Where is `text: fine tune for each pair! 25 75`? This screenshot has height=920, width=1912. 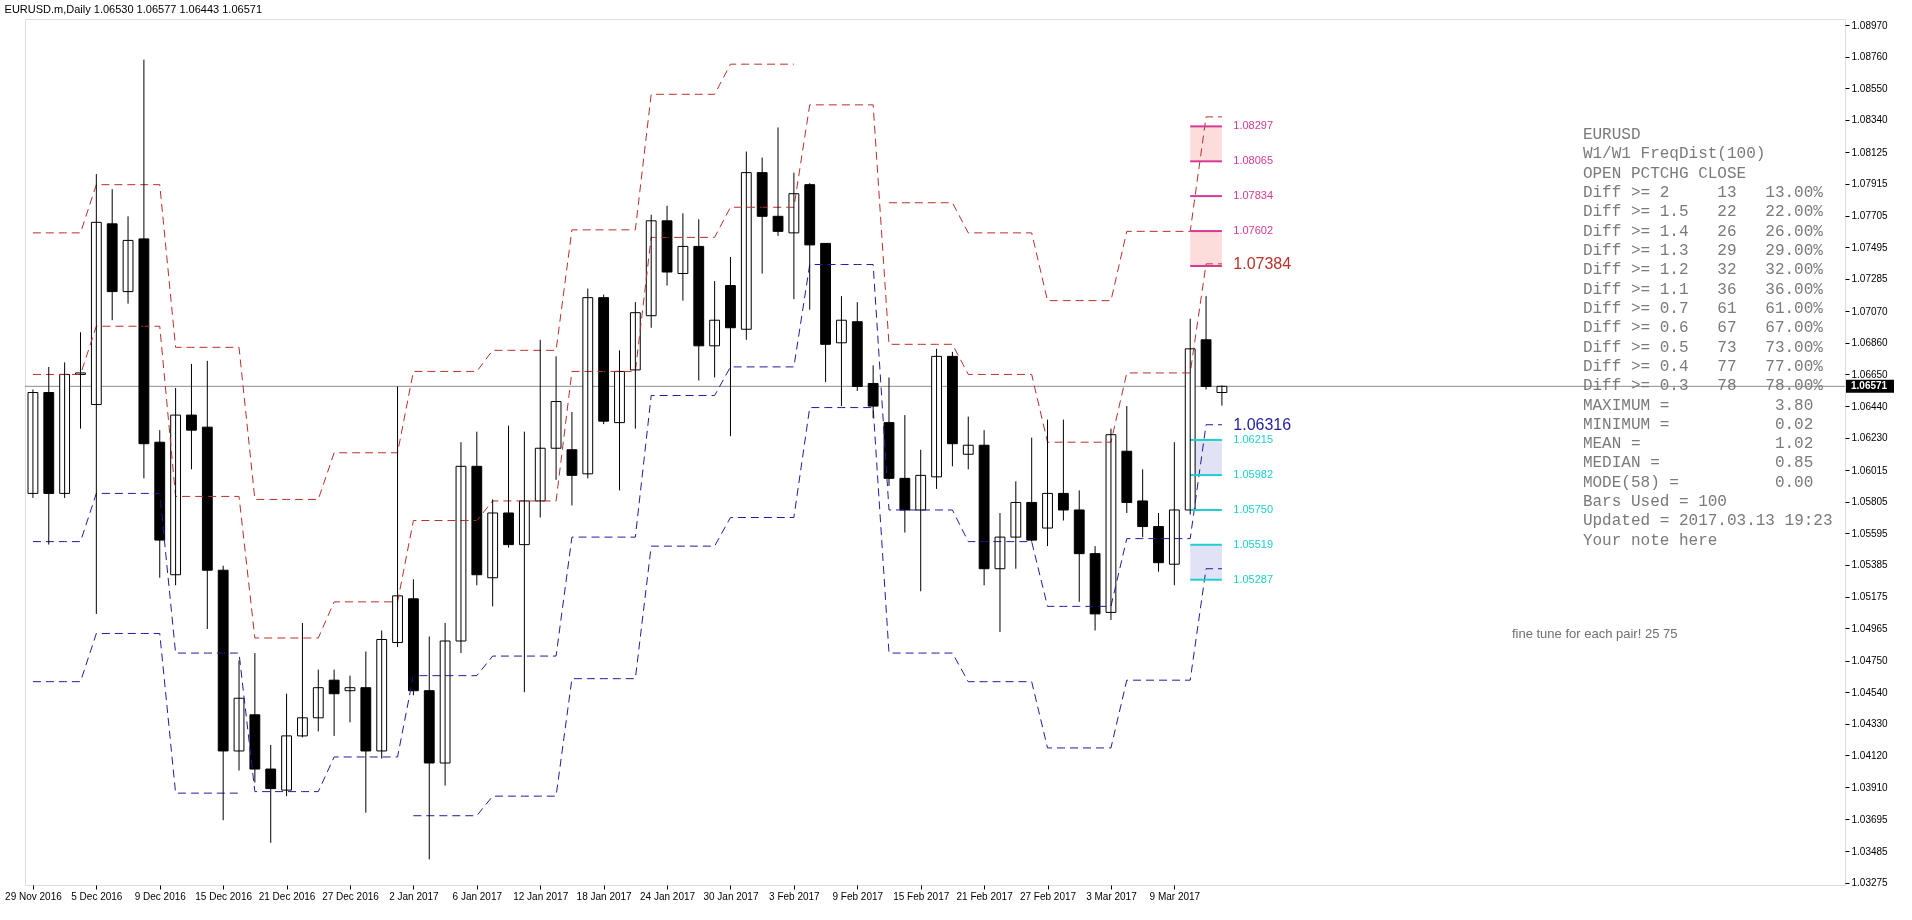 text: fine tune for each pair! 25 75 is located at coordinates (1594, 633).